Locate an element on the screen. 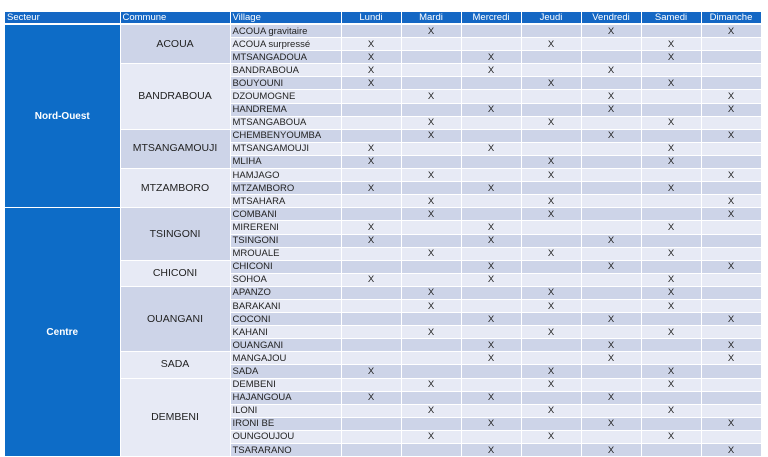 This screenshot has width=768, height=457. village-cell: DEMBENI is located at coordinates (286, 385).